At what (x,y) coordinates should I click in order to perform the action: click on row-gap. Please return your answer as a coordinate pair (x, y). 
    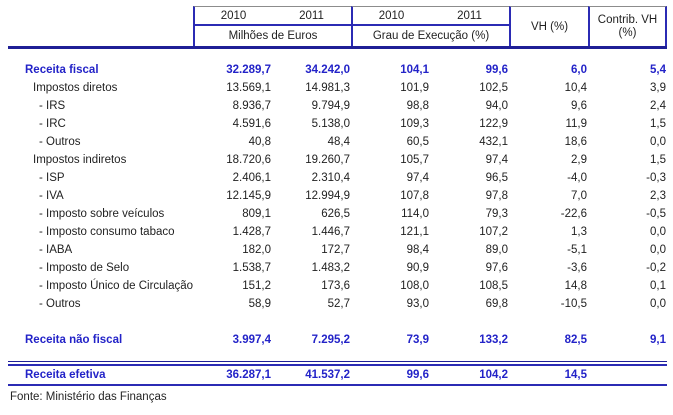
    Looking at the image, I should click on (337, 322).